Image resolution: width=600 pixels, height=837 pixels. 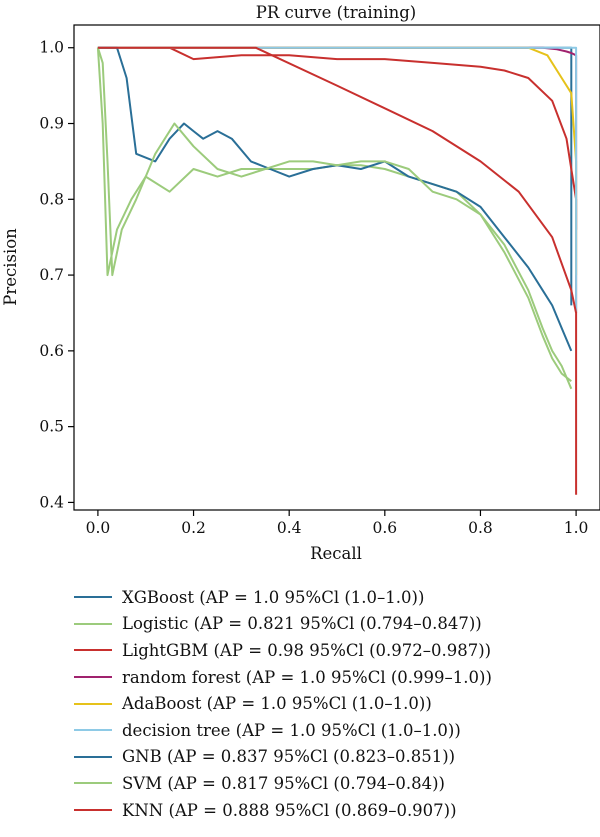 What do you see at coordinates (291, 730) in the screenshot?
I see `legend-label: decision tree (AP = 1.0 95%Cl (1.0–1.0))` at bounding box center [291, 730].